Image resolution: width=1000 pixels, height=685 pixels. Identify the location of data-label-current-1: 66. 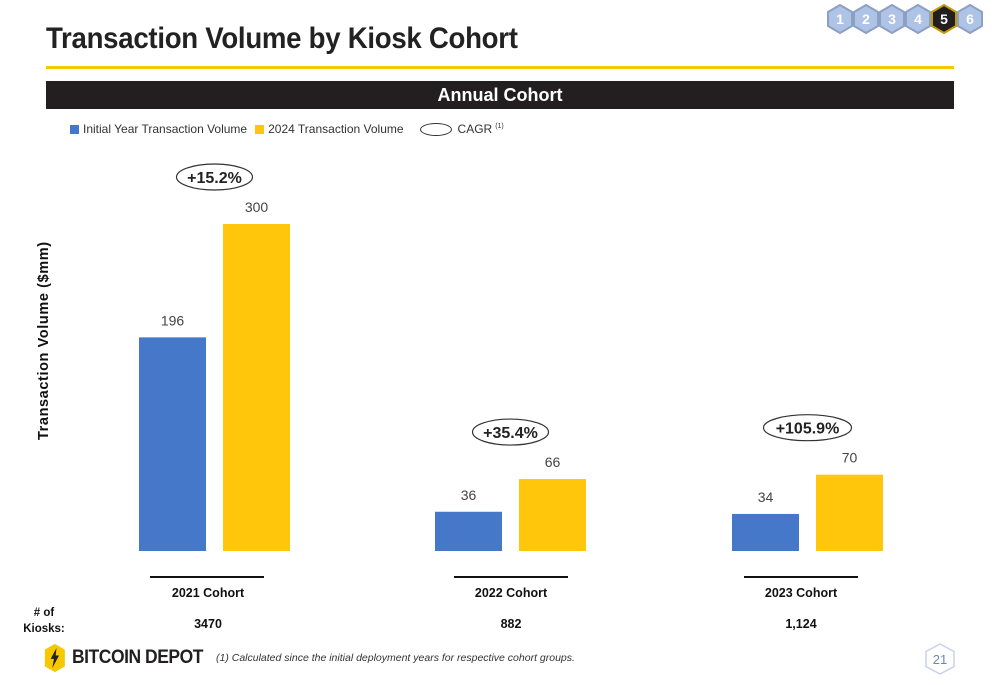
(553, 462).